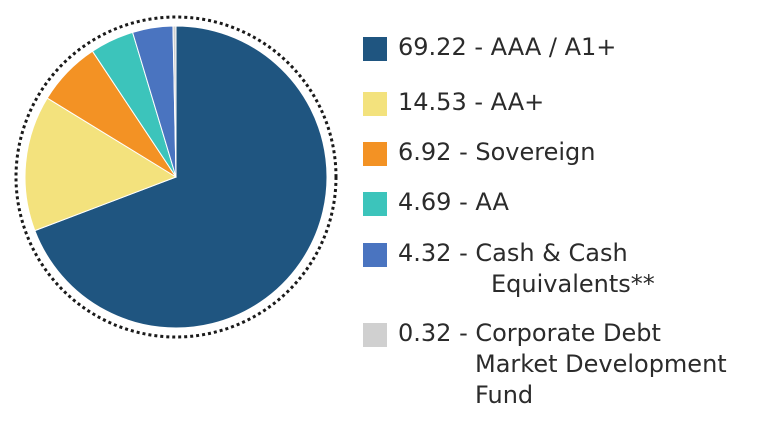 The image size is (773, 427). Describe the element at coordinates (492, 202) in the screenshot. I see `legend-label: AA` at that location.